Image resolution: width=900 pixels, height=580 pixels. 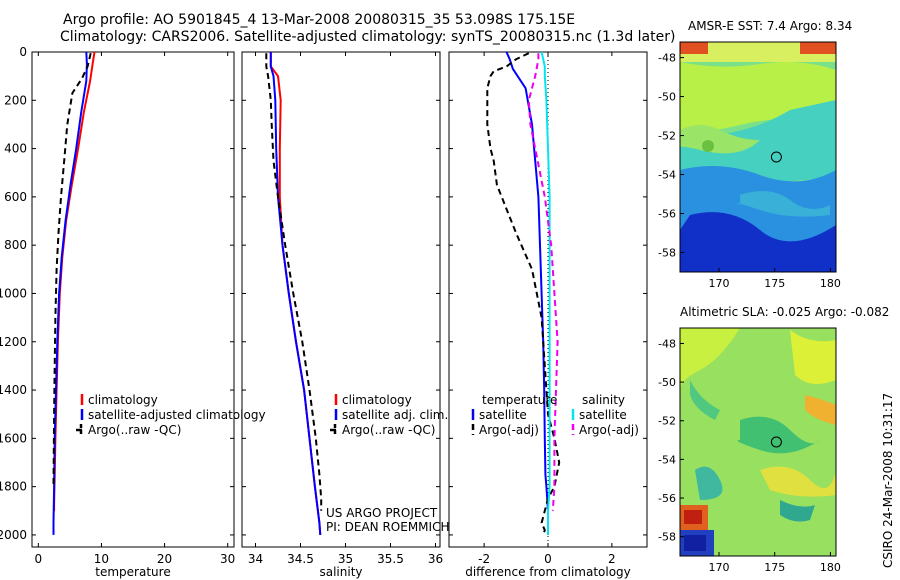 I want to click on legend-label: satellite-adjusted climatology, so click(x=177, y=415).